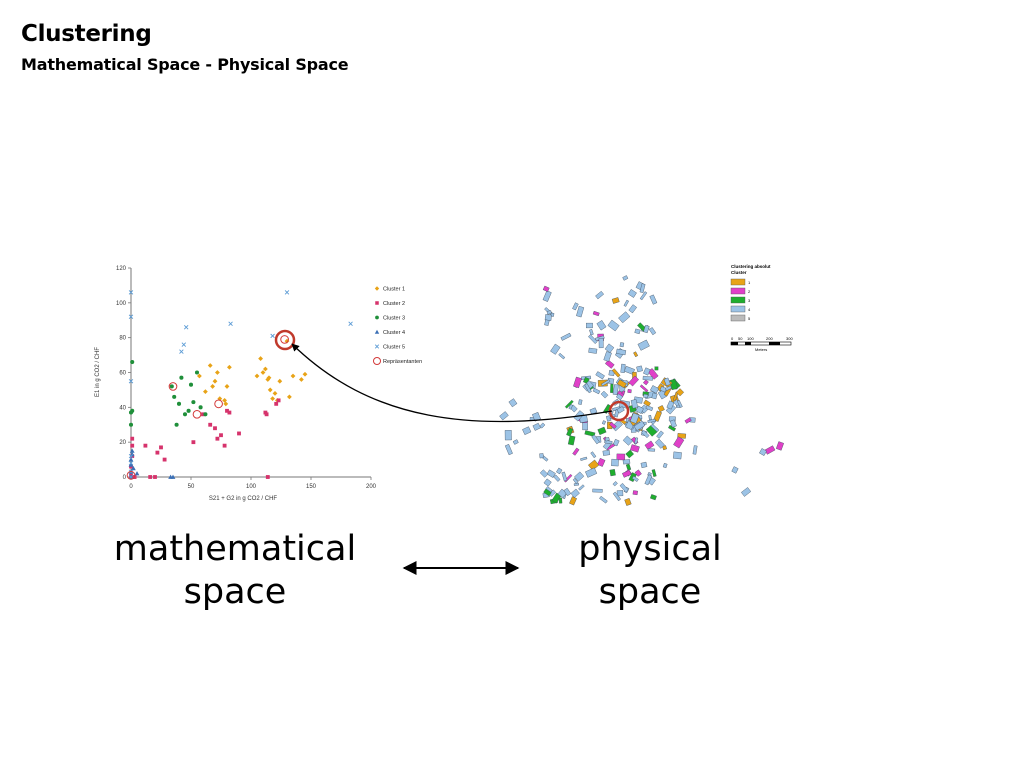  Describe the element at coordinates (750, 338) in the screenshot. I see `scale-label-100: 100` at that location.